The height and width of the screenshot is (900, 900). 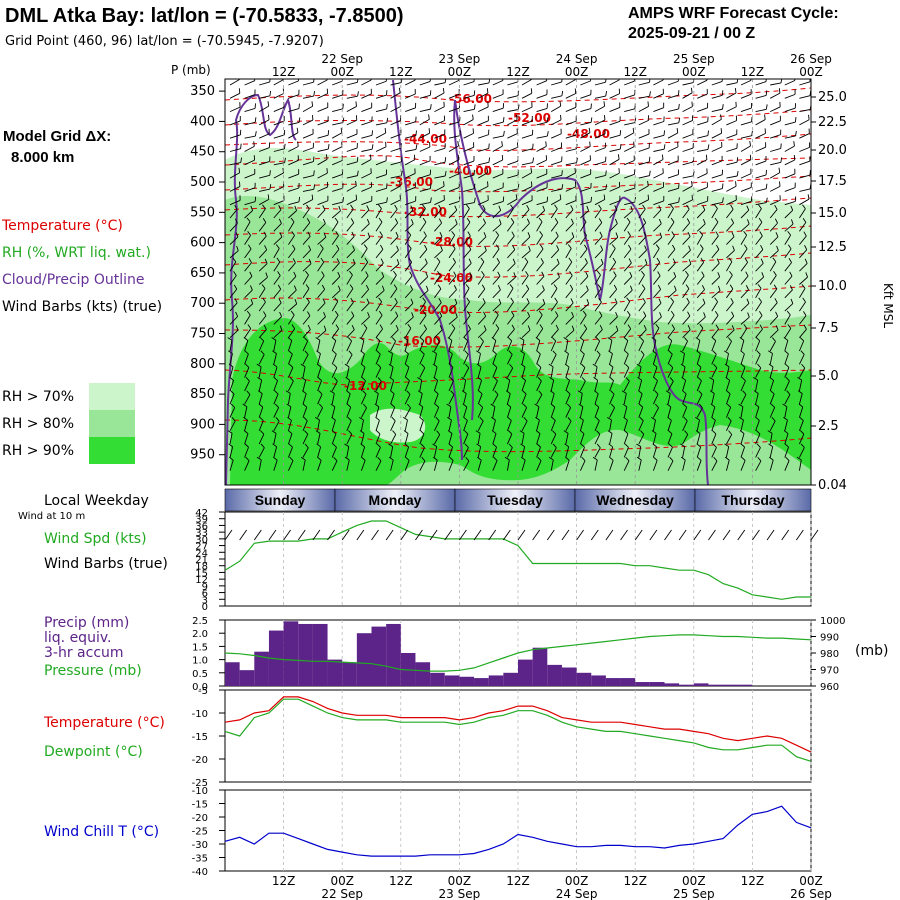 I want to click on height-tick-label: 17.5, so click(x=832, y=181).